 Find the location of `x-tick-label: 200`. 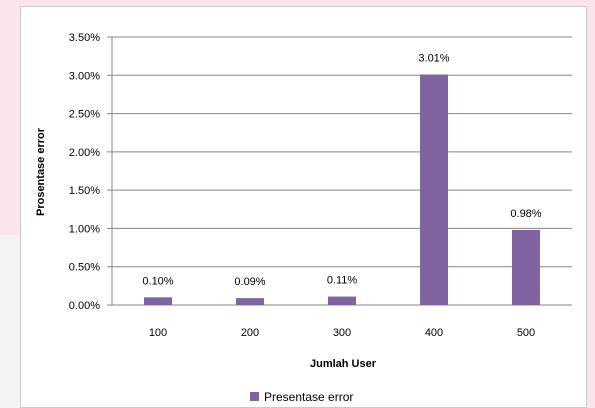

x-tick-label: 200 is located at coordinates (250, 333).